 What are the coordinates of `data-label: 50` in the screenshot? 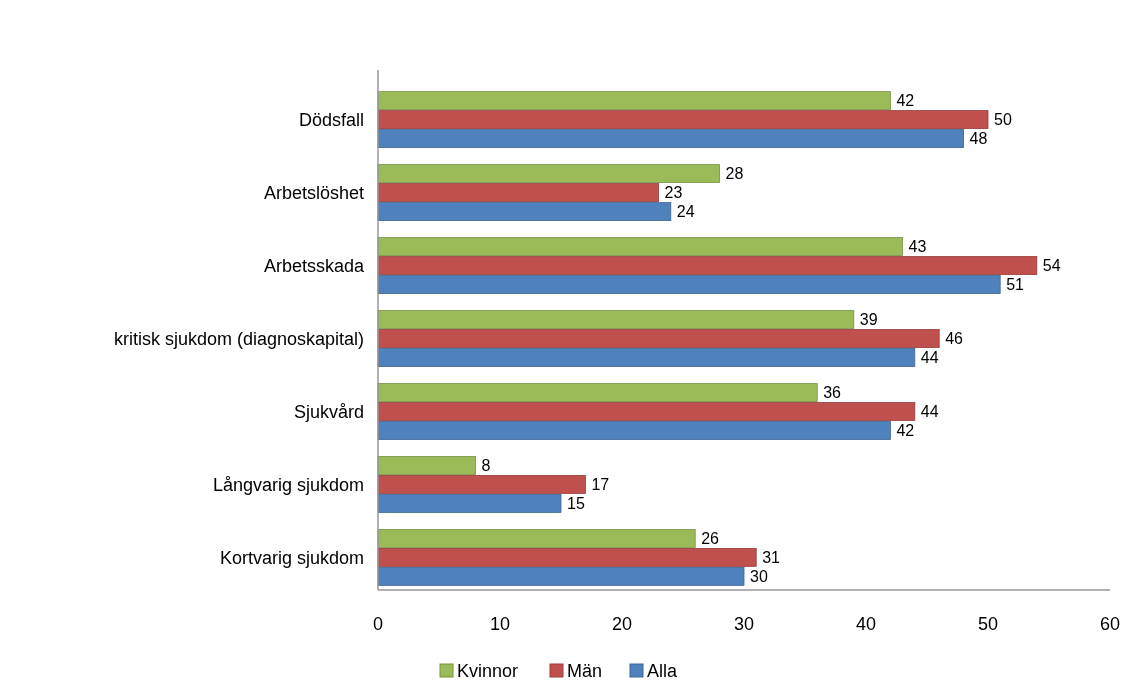 It's located at (1003, 120).